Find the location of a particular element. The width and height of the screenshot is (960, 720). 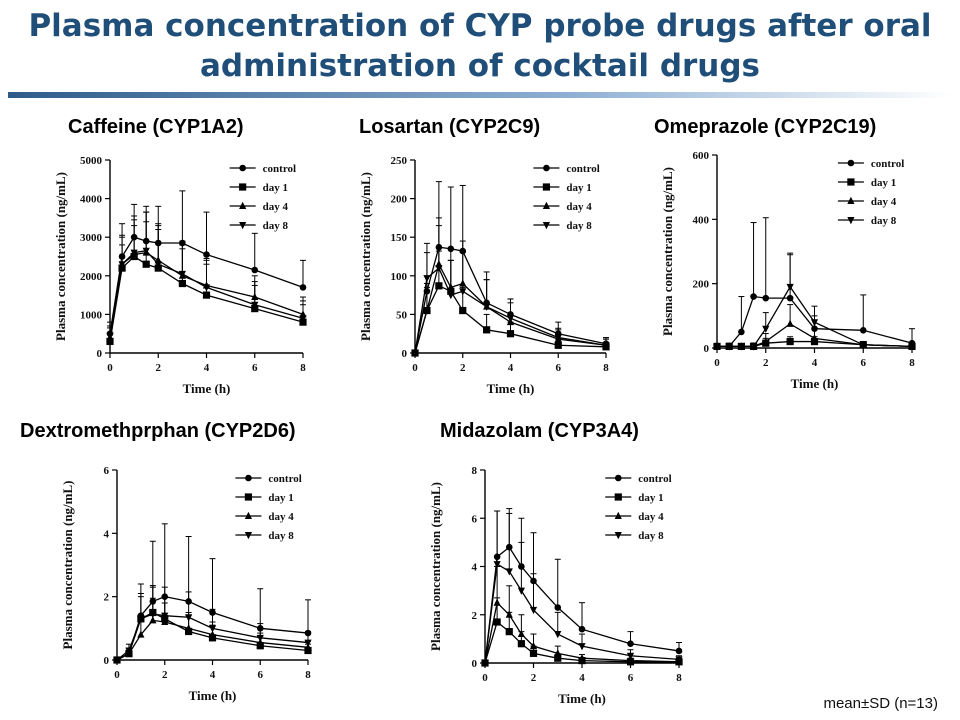

y-tick-label: 250 is located at coordinates (399, 161).